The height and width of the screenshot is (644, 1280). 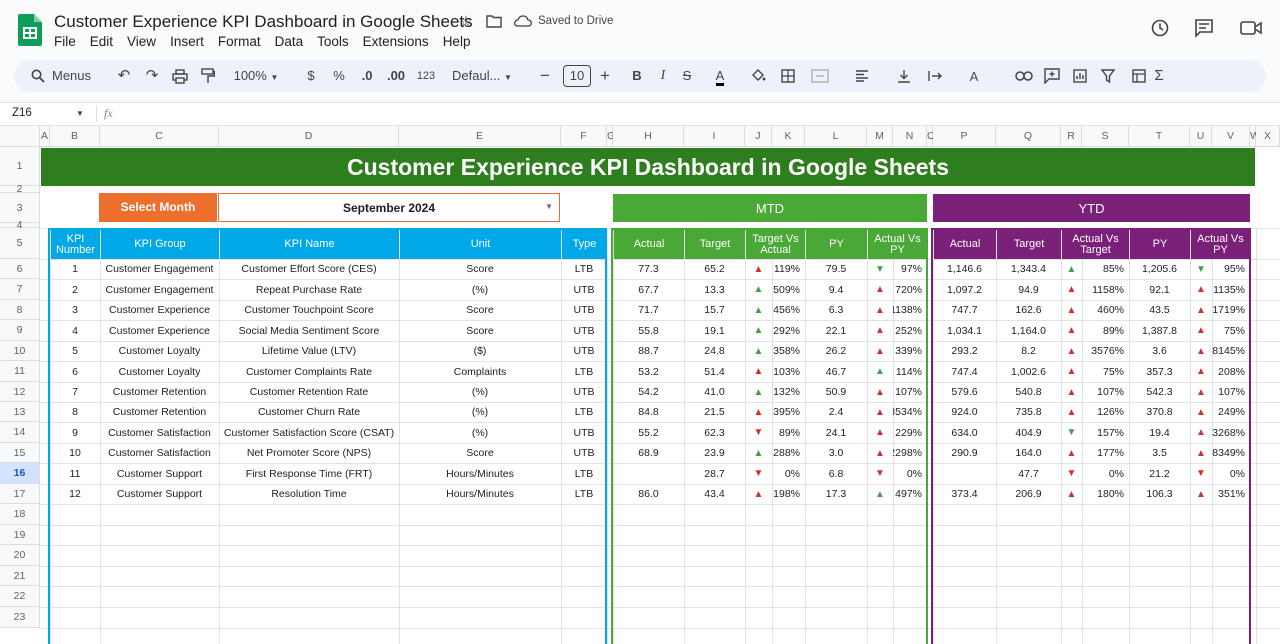 I want to click on row-header-14: 14, so click(x=20, y=432).